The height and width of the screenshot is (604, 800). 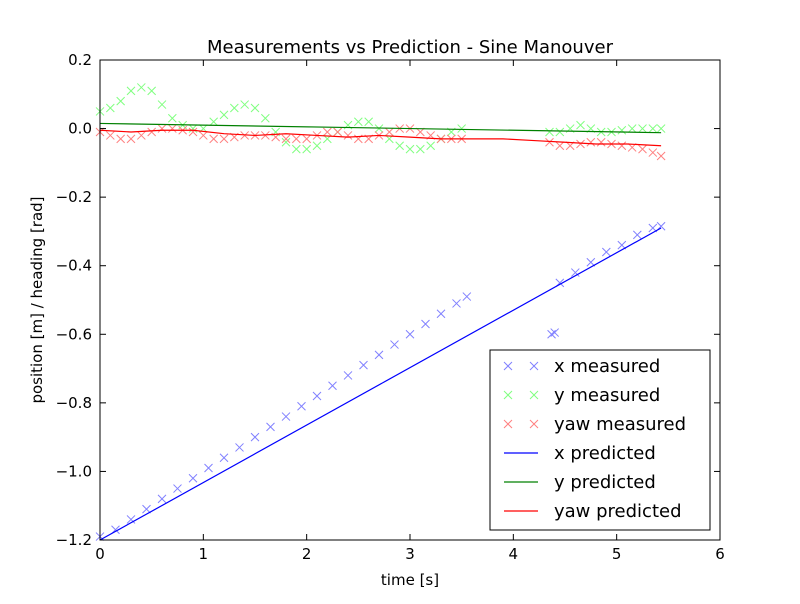 I want to click on y-tick-label: 0.0, so click(x=80, y=129).